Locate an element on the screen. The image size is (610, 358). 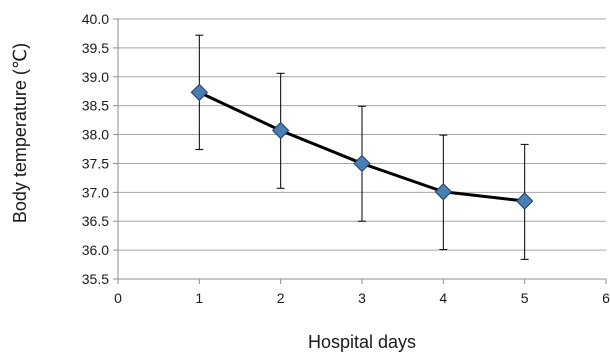
x-axis-title: Hospital days is located at coordinates (362, 342).